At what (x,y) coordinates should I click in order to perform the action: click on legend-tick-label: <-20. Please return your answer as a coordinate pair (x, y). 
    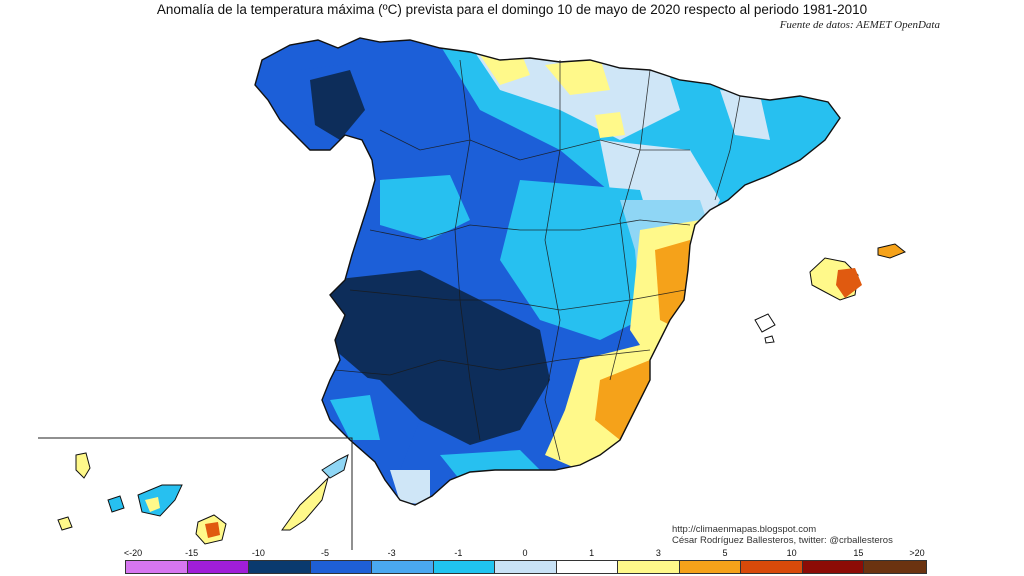
    Looking at the image, I should click on (133, 553).